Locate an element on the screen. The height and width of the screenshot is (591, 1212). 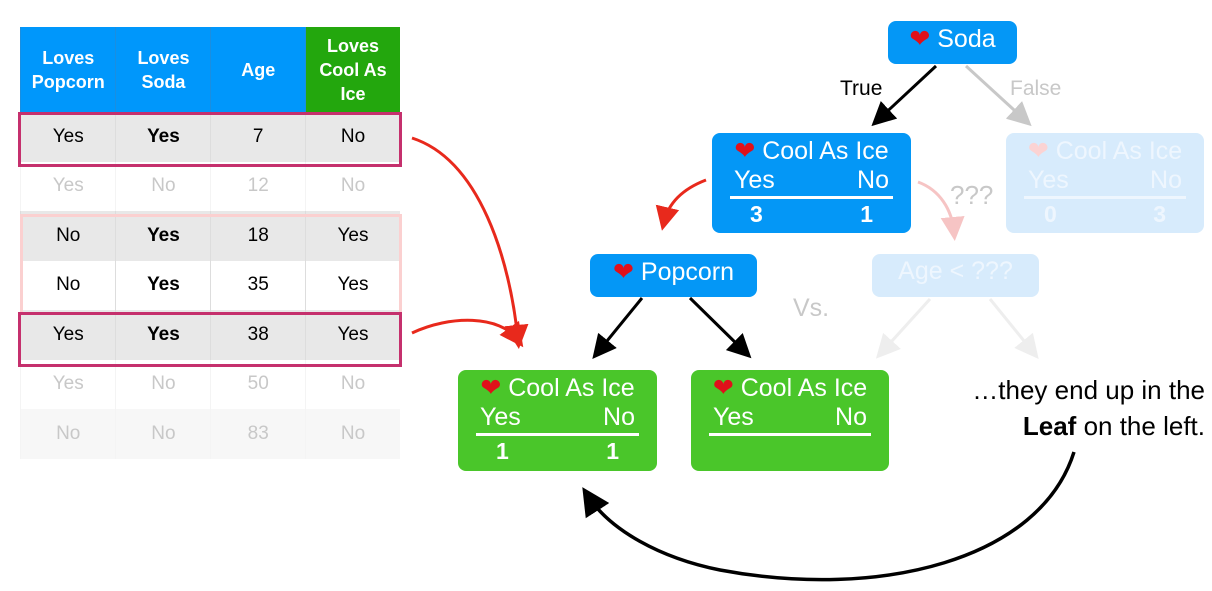
node-label: Age < ??? is located at coordinates (955, 271).